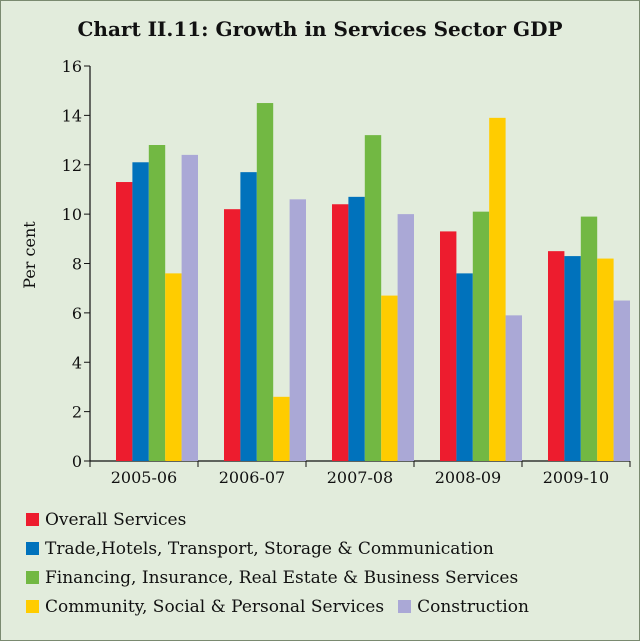 The image size is (640, 641). Describe the element at coordinates (215, 606) in the screenshot. I see `legend-label: Community, Social & Personal Services` at that location.